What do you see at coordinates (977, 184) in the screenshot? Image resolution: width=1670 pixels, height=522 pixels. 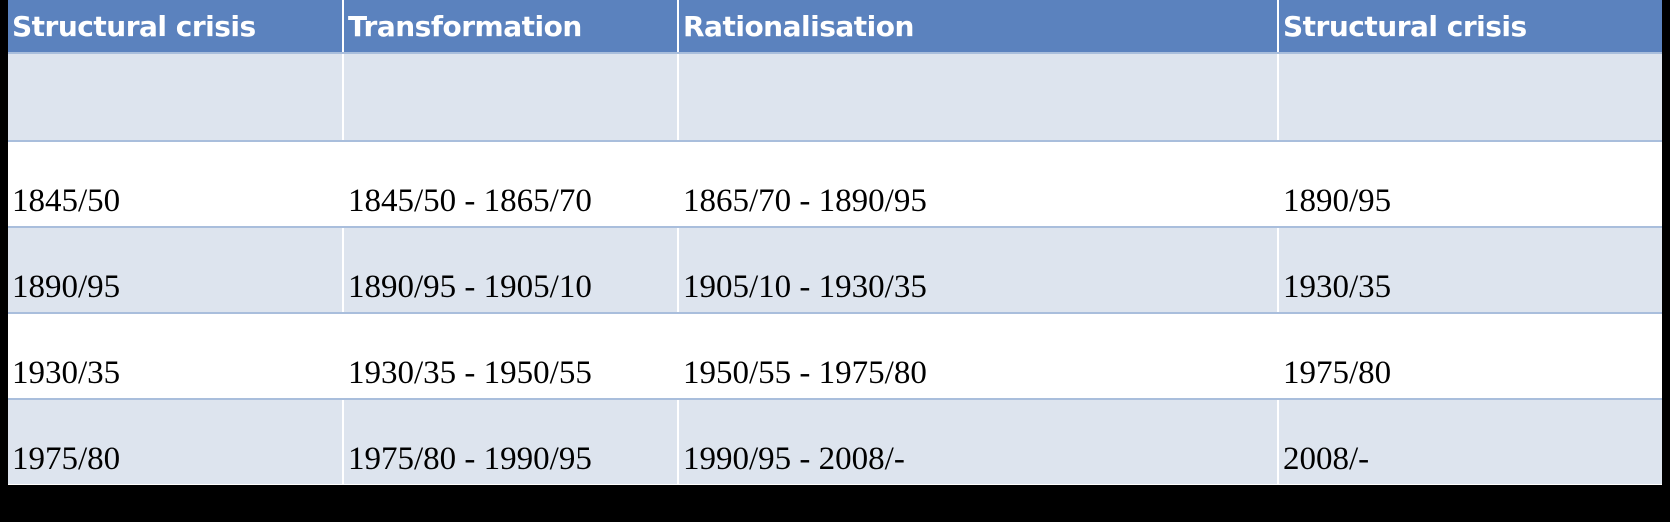 I see `table-cell: 1865/70 - 1890/95` at bounding box center [977, 184].